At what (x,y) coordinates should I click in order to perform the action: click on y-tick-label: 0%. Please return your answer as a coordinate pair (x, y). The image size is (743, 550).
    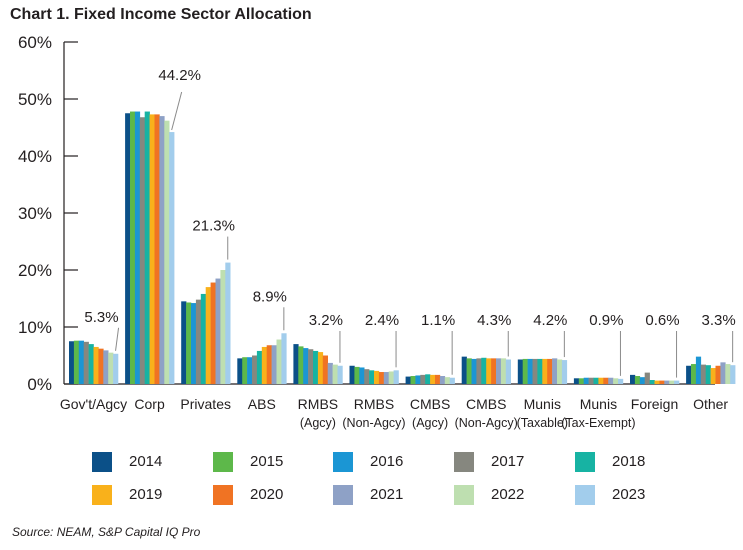
    Looking at the image, I should click on (39, 384).